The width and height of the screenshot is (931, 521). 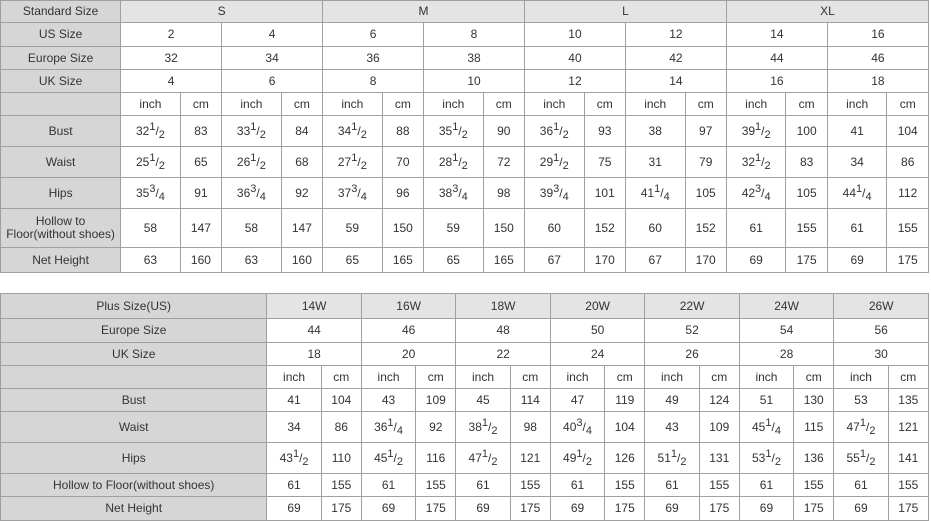 I want to click on measurement-value: 411/4, so click(x=655, y=193).